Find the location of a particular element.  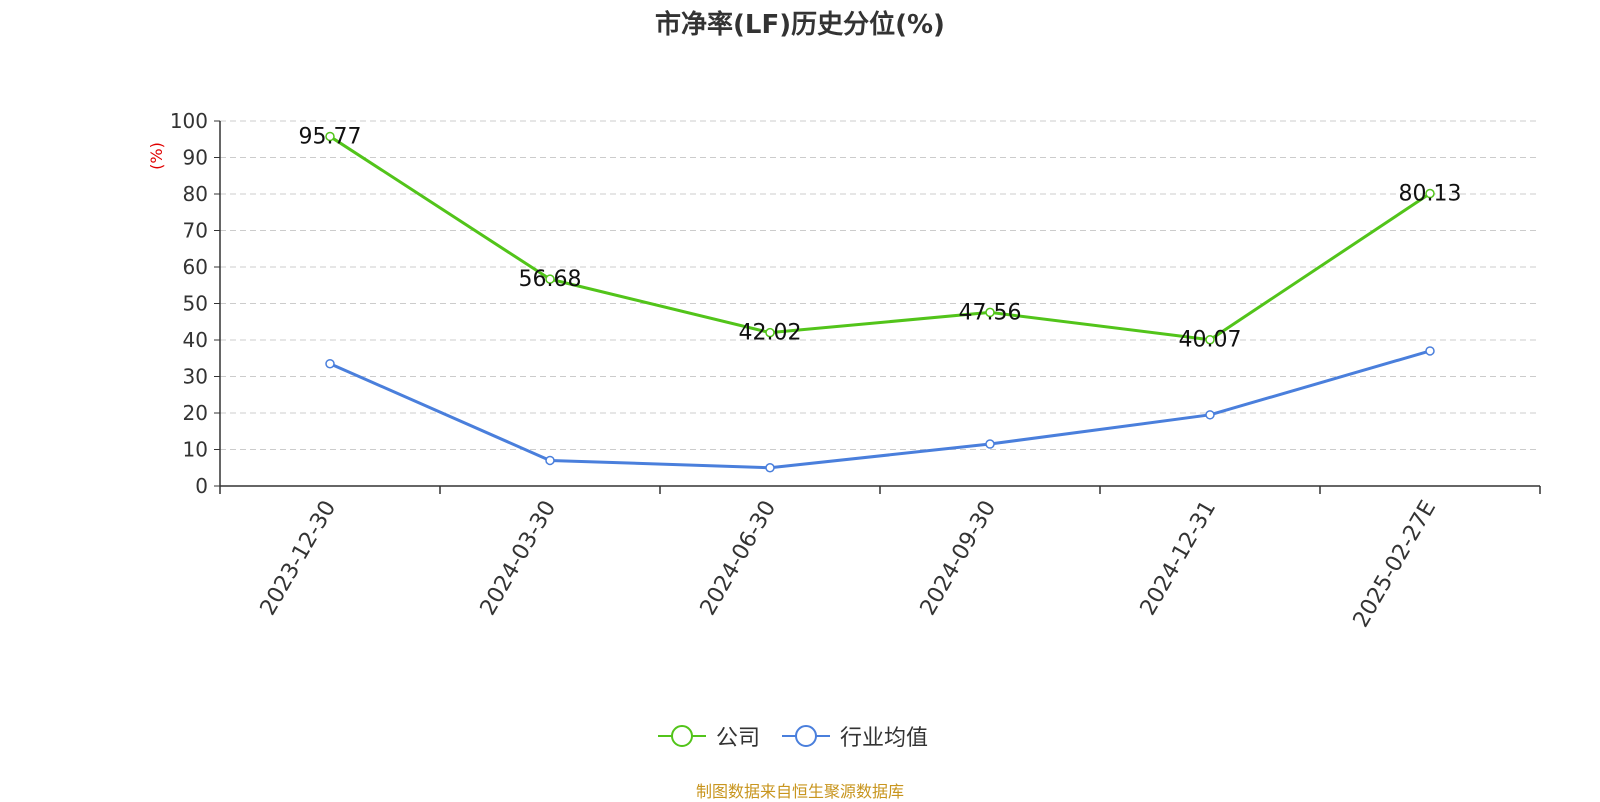

data-label: 95.77 is located at coordinates (330, 136).